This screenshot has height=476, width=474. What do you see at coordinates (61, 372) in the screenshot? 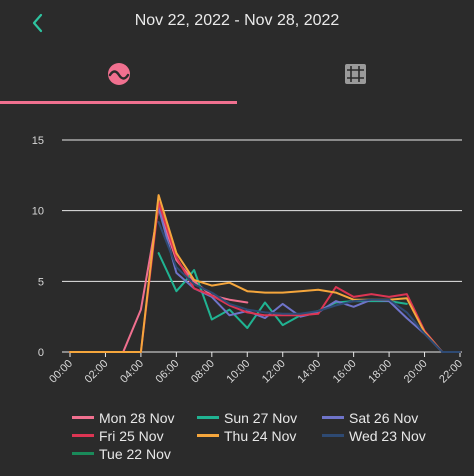
I see `x-tick-label: 00:00` at bounding box center [61, 372].